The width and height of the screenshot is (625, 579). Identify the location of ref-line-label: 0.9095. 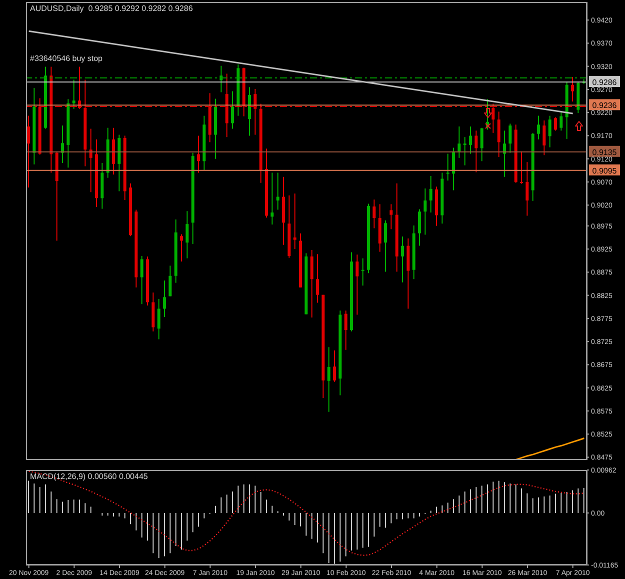
(605, 171).